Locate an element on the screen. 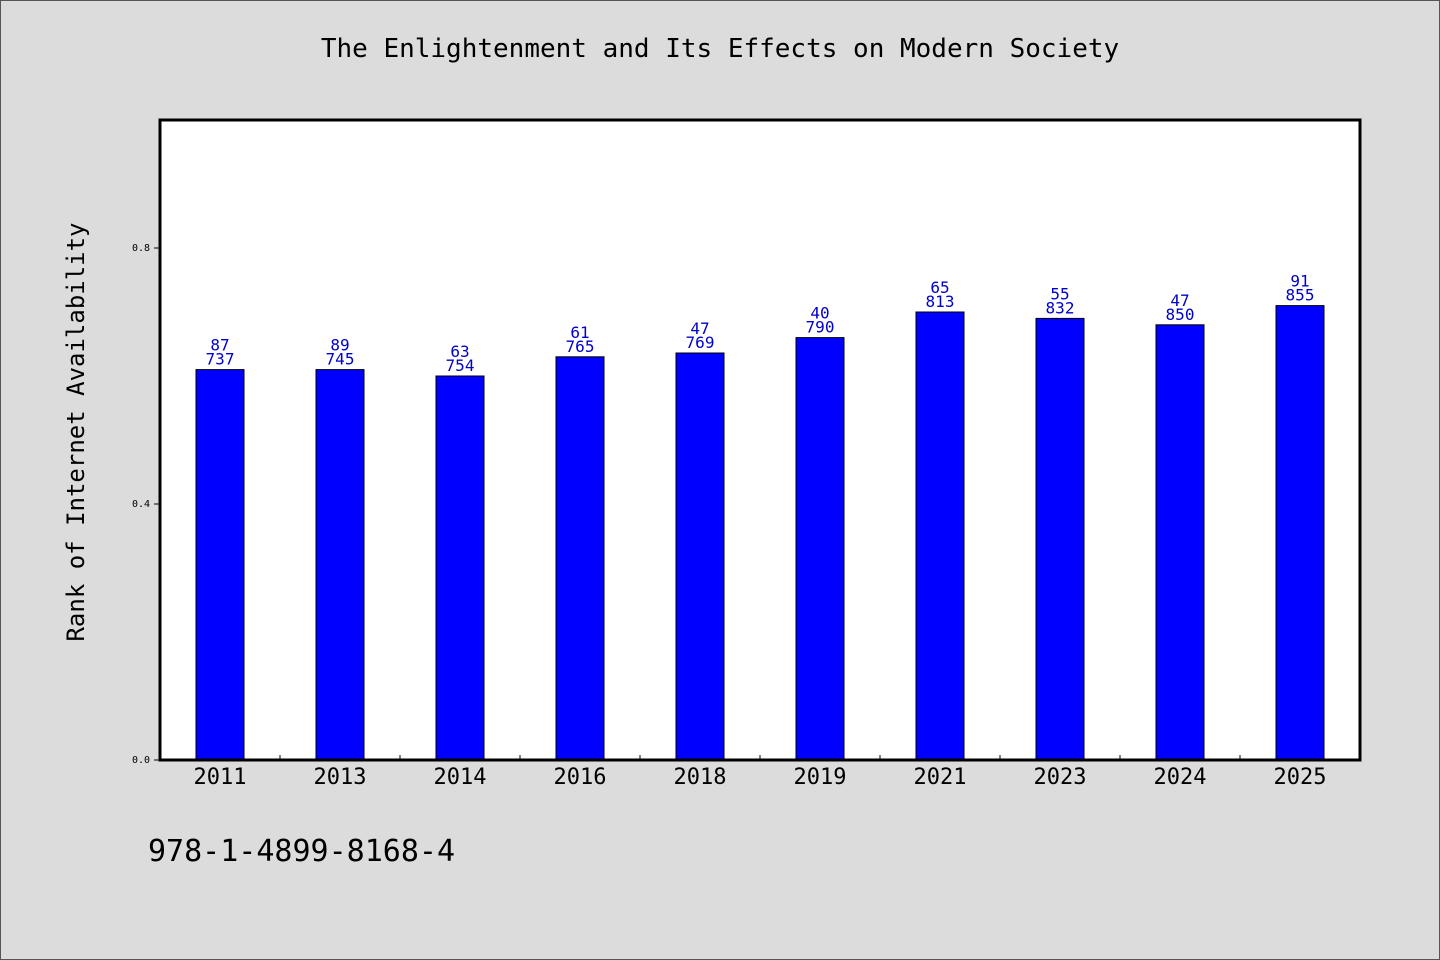 This screenshot has height=960, width=1440. y-tick-label: 0.8 is located at coordinates (141, 248).